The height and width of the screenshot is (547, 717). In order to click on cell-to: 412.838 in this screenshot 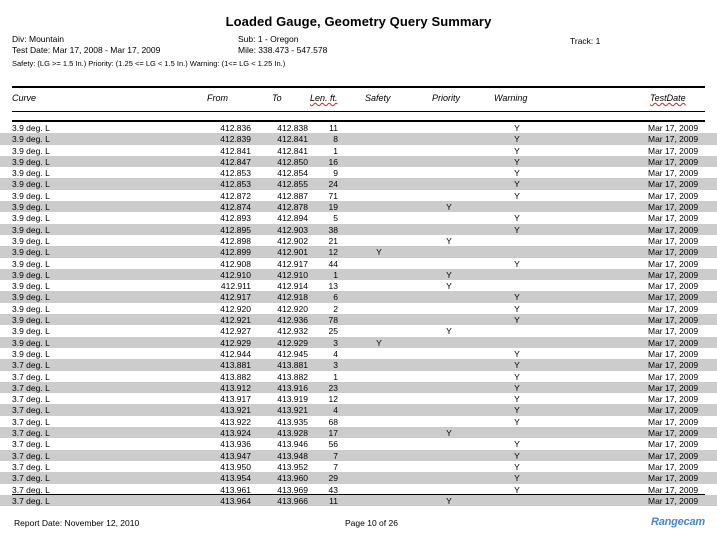, I will do `click(292, 128)`.